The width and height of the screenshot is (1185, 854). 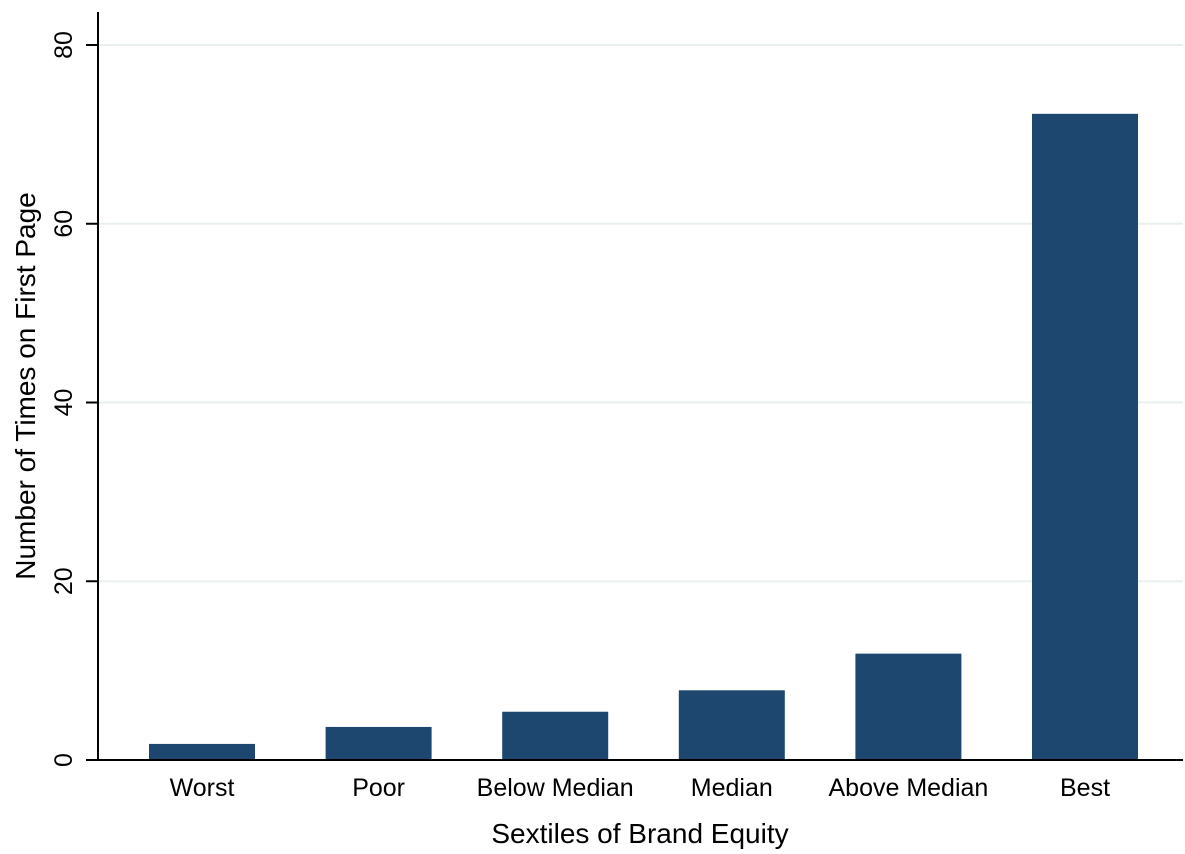 I want to click on x-tick-label: Median, so click(x=732, y=788).